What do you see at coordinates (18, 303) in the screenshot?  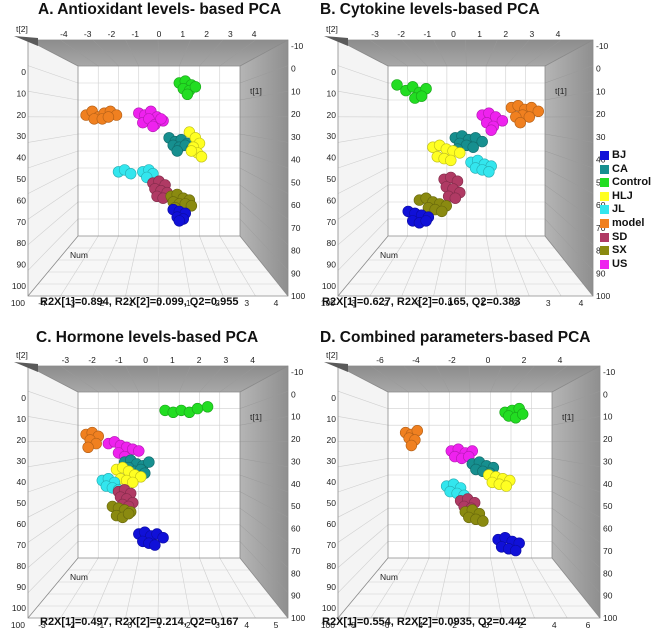 I see `bottom-corner-label: 100` at bounding box center [18, 303].